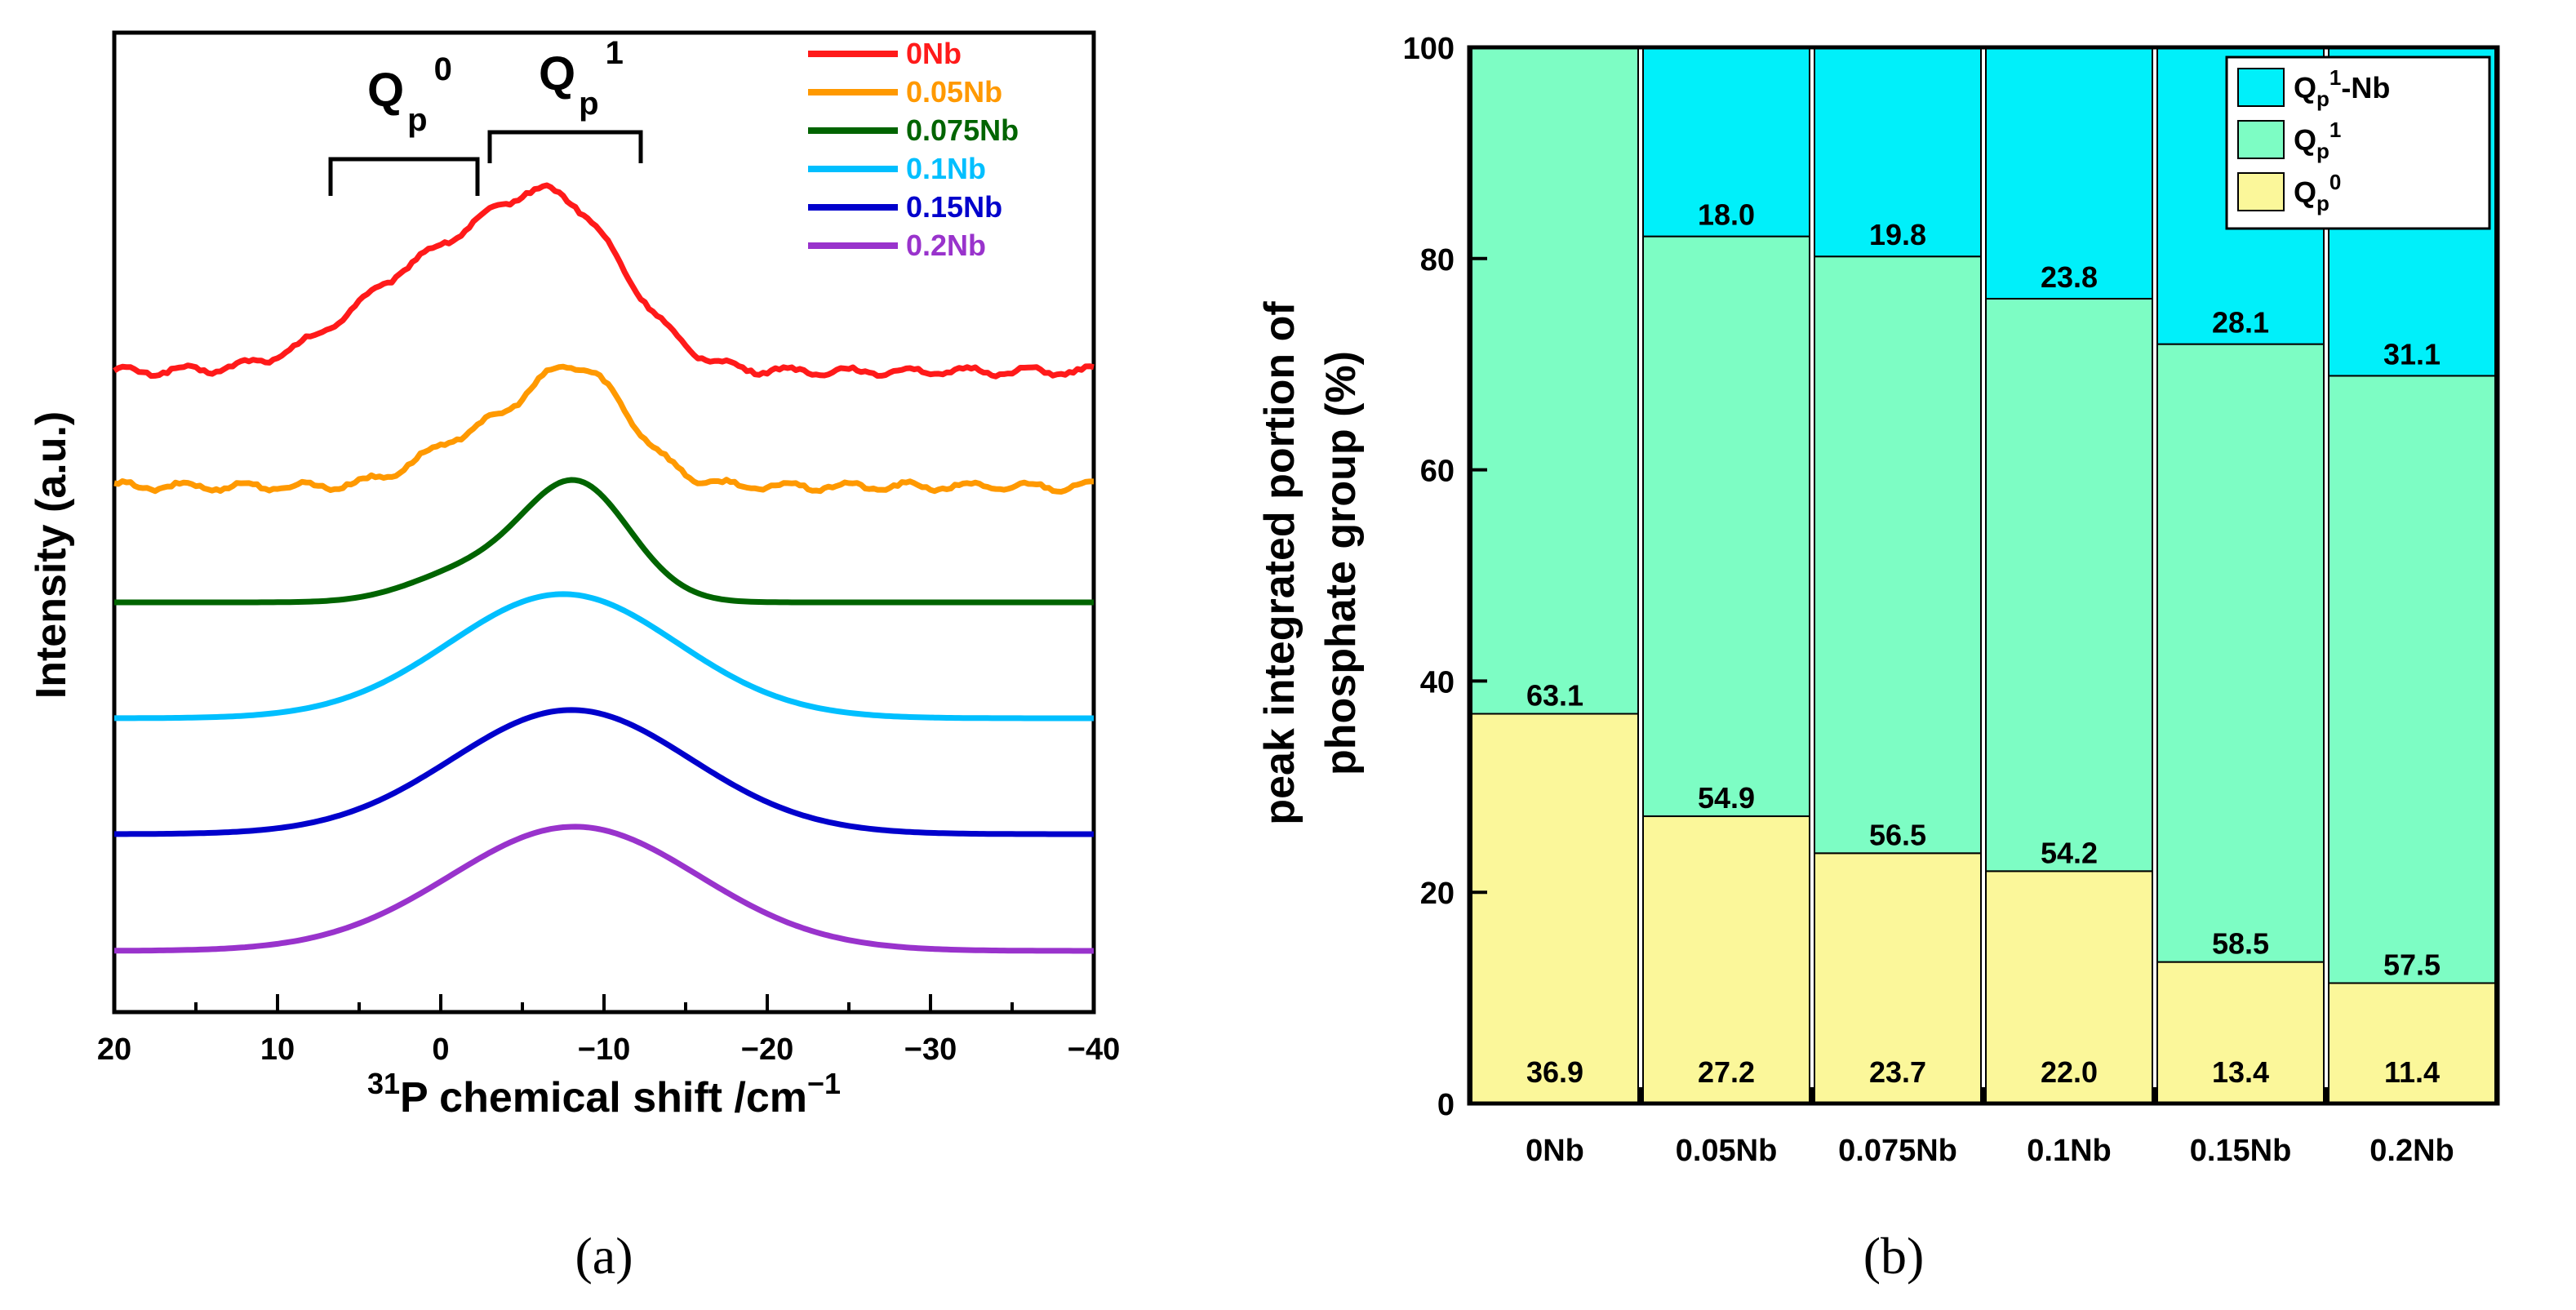  What do you see at coordinates (2412, 1072) in the screenshot?
I see `bar-value-label: 11.4` at bounding box center [2412, 1072].